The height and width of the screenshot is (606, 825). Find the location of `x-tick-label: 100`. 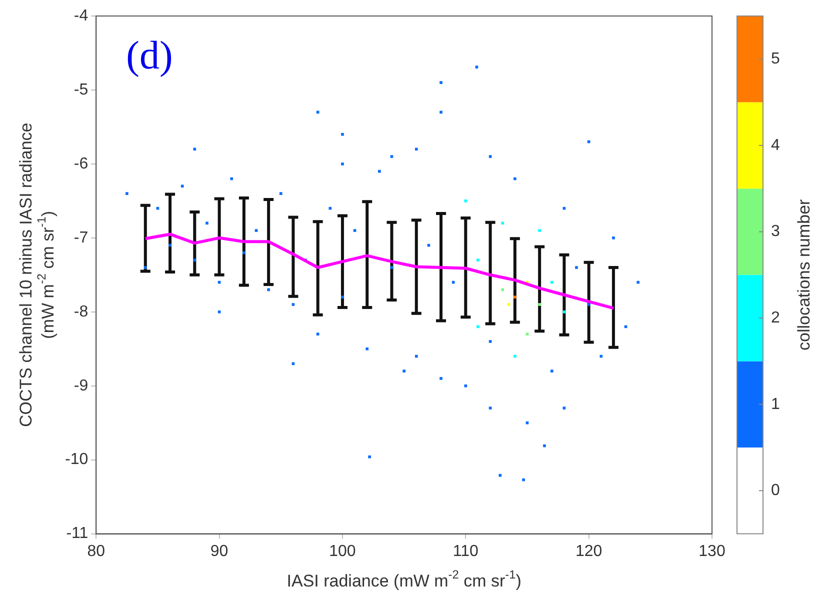

x-tick-label: 100 is located at coordinates (342, 551).